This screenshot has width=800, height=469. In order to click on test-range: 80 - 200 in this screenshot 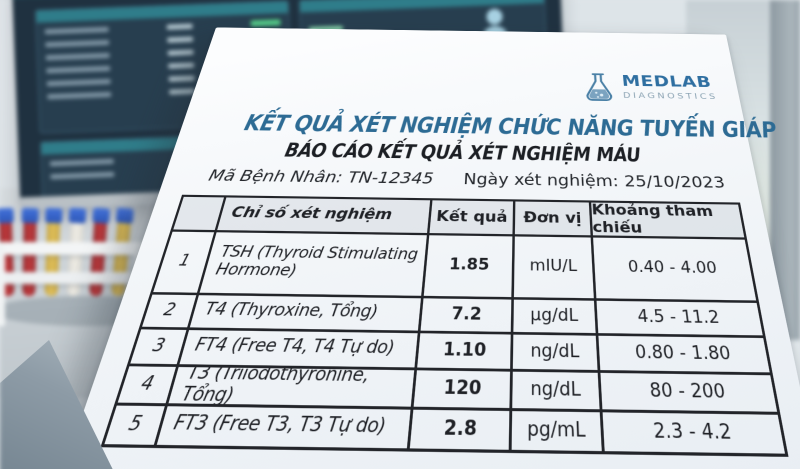, I will do `click(690, 393)`.